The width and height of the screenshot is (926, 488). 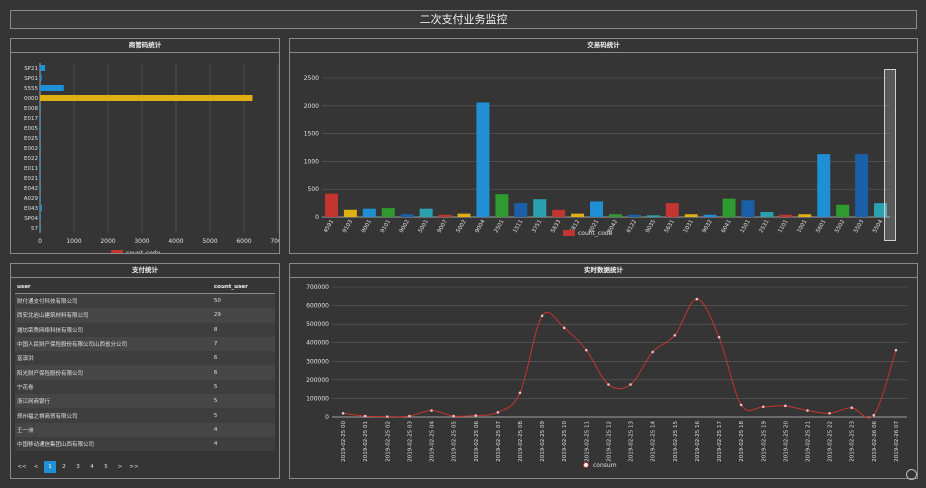 I want to click on y-tick-label: 200000, so click(x=317, y=380).